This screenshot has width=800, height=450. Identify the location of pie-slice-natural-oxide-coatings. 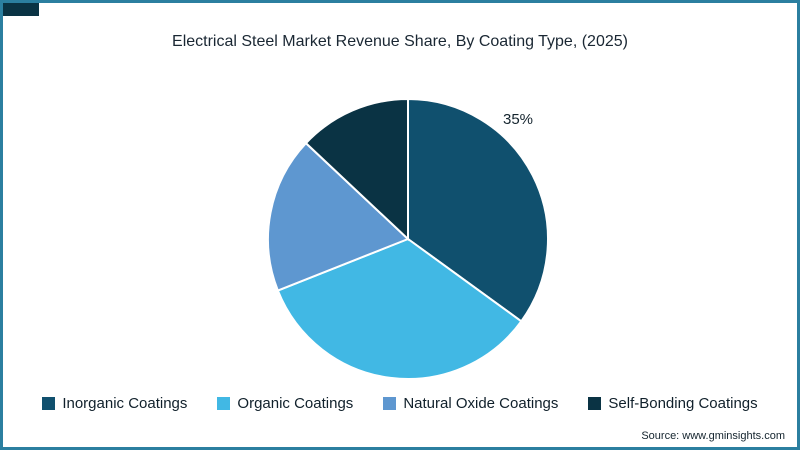
(338, 216).